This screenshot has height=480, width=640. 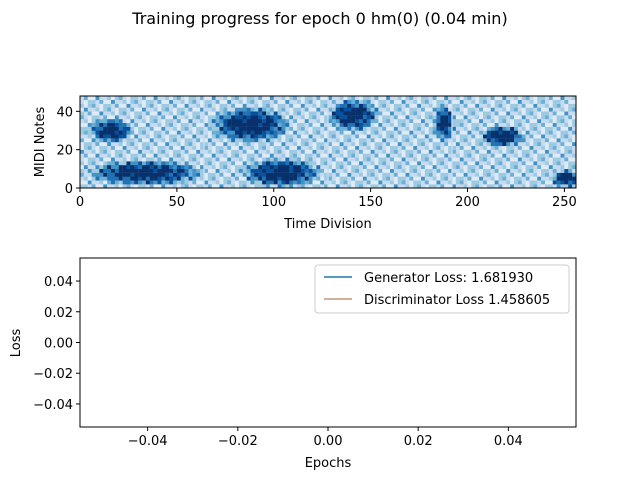 I want to click on loss-x-tick-label: 0.00, so click(x=328, y=441).